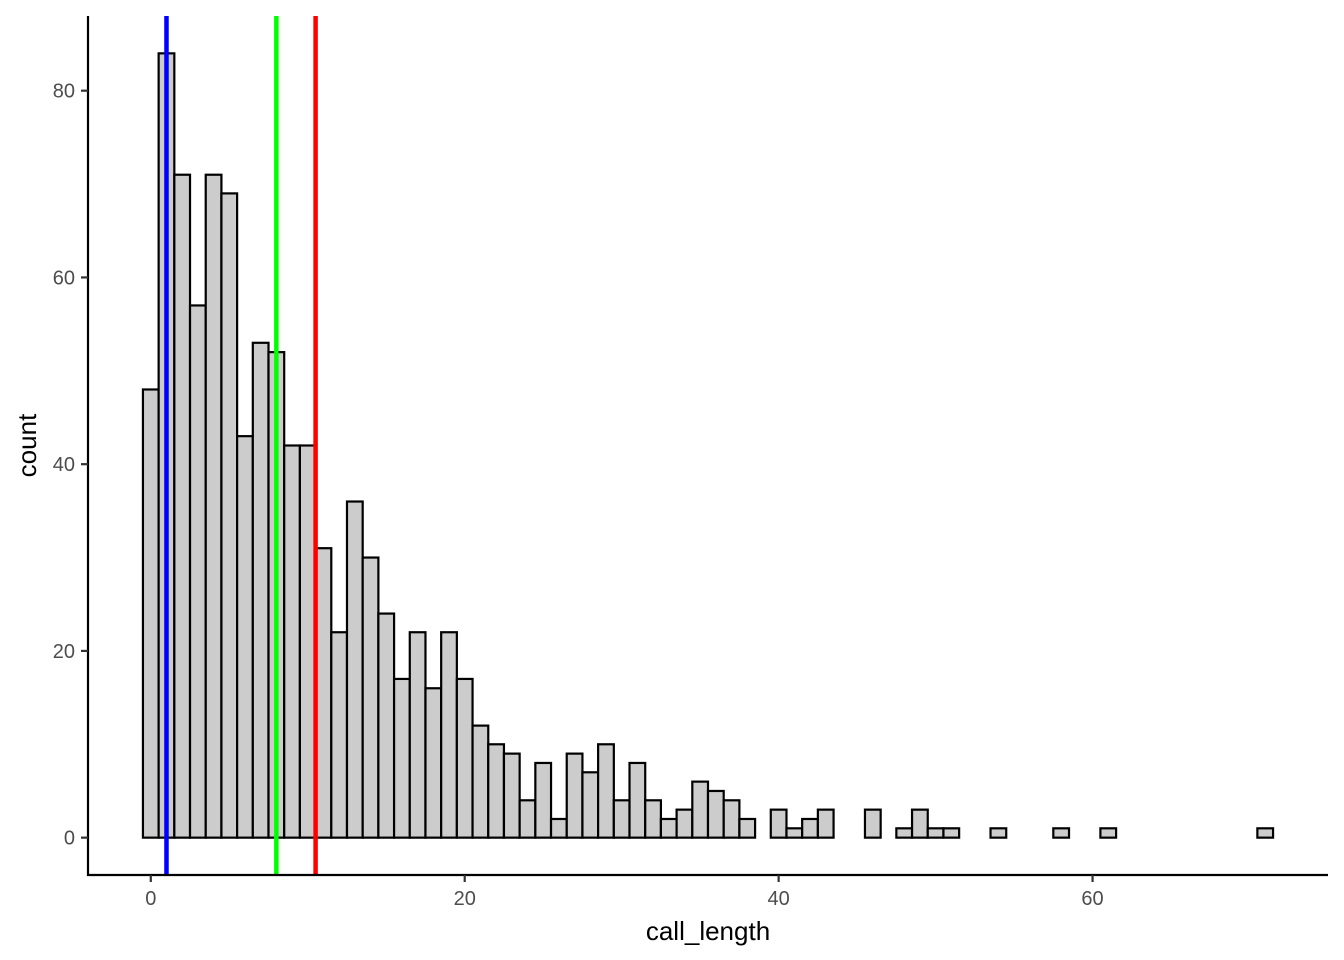 The image size is (1344, 960). I want to click on y-tick-label-20: 20, so click(64, 652).